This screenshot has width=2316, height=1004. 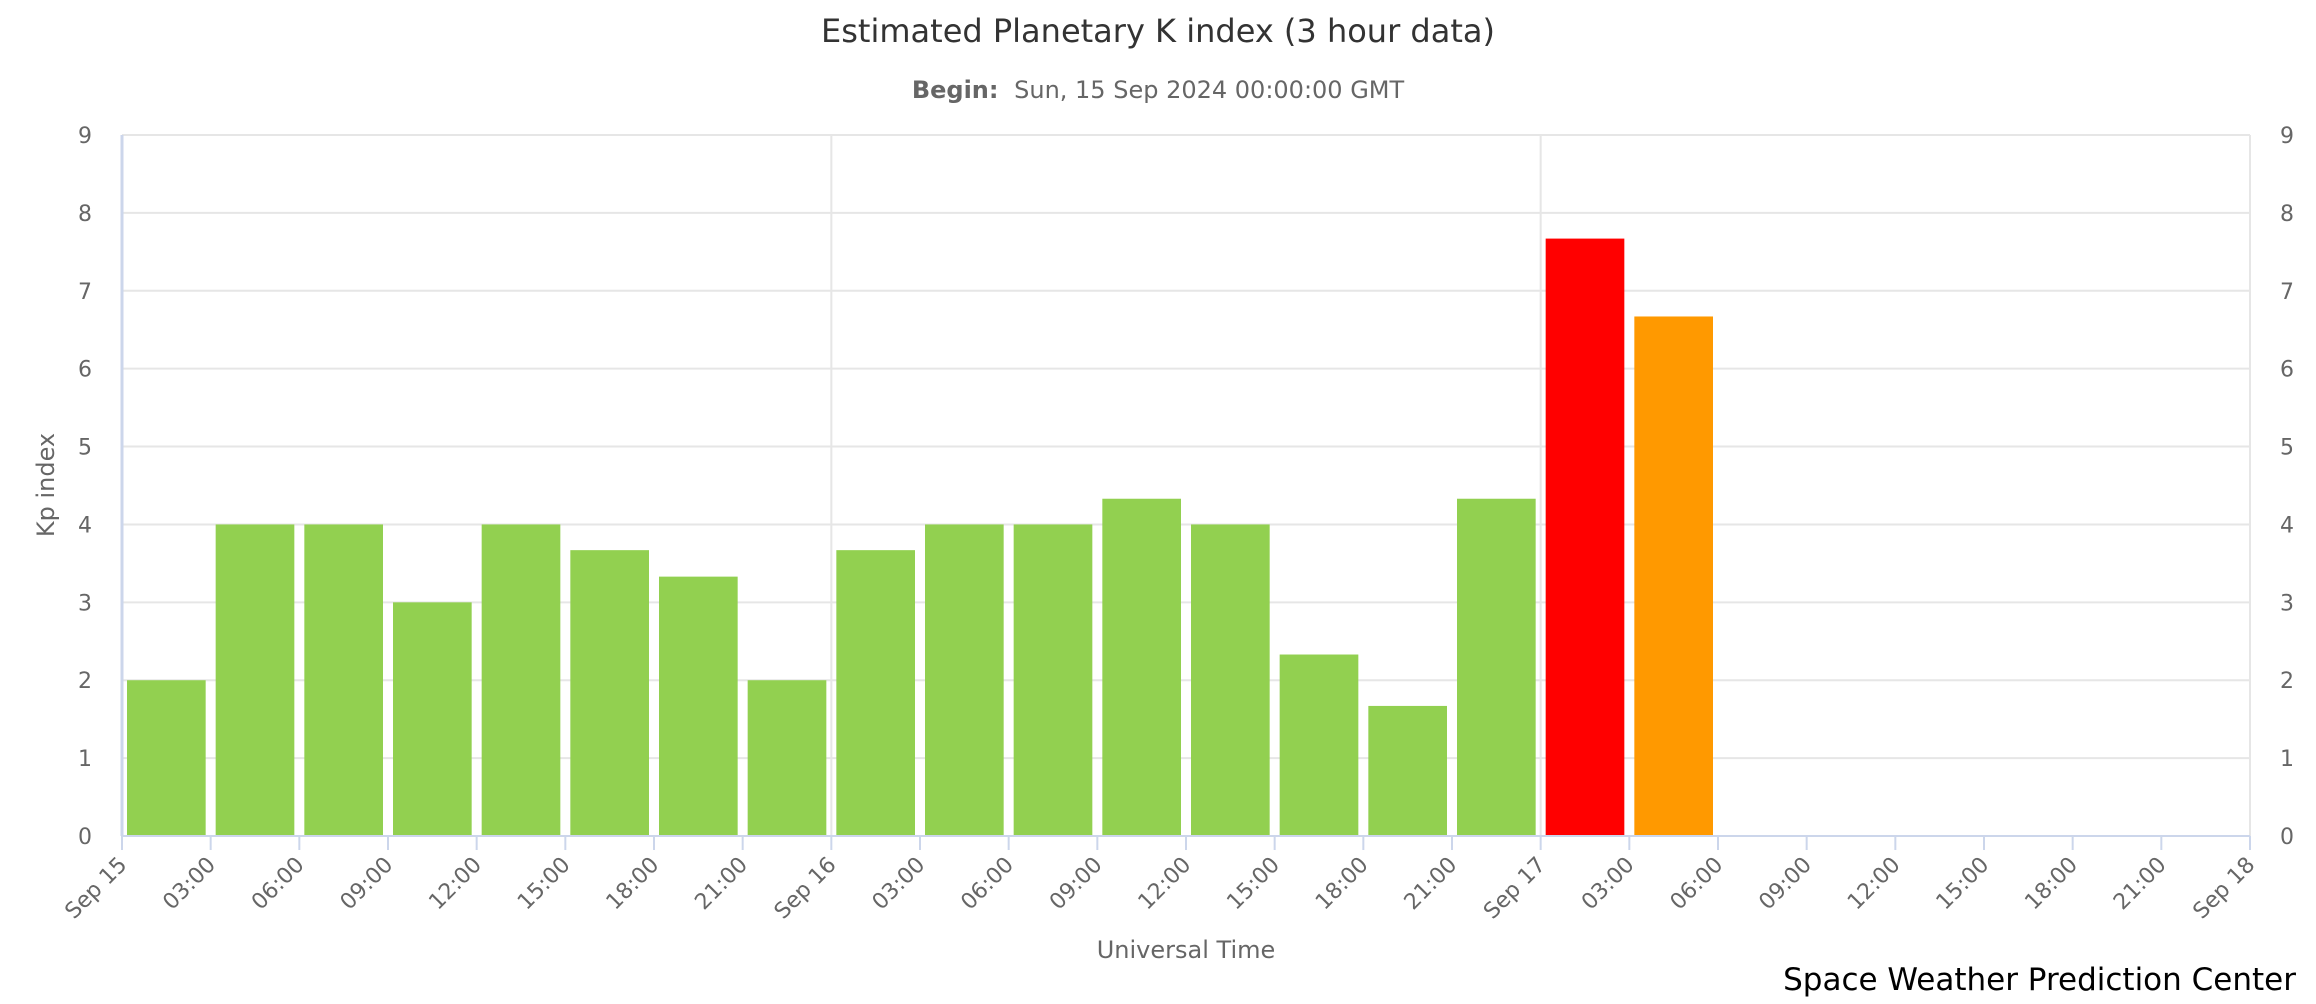 I want to click on y-tick-label-left: 7, so click(x=85, y=292).